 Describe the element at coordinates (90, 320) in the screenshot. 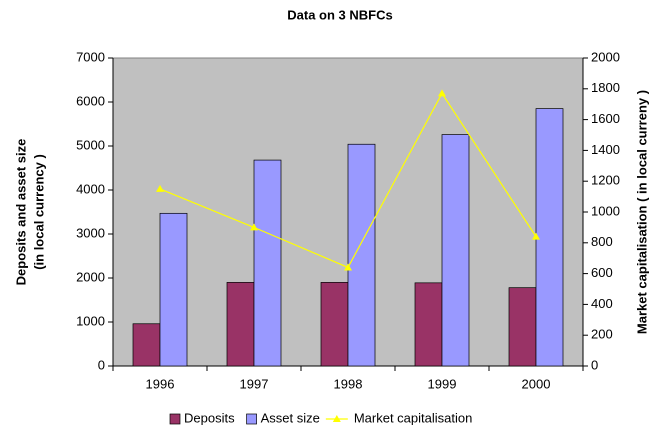

I see `y-tick-label: 1000` at that location.